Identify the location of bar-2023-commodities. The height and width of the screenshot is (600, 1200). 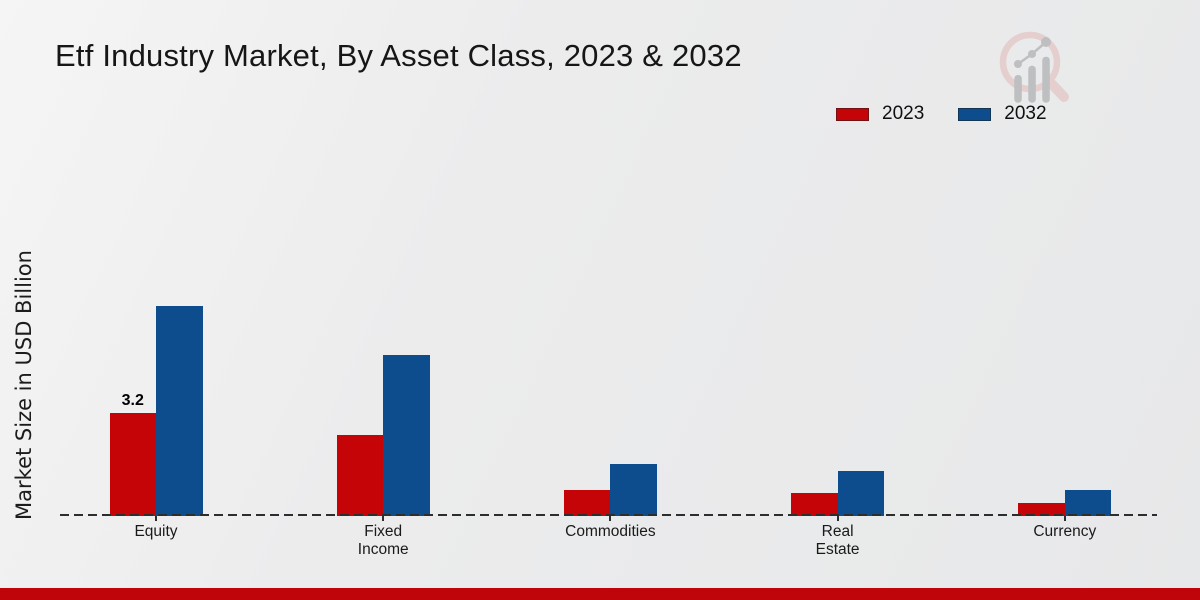
(587, 502).